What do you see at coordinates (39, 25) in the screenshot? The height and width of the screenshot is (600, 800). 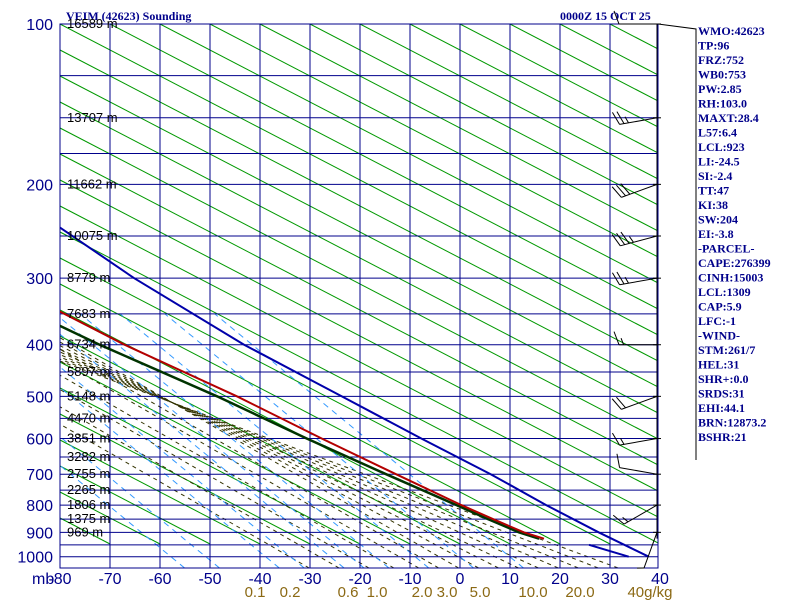 I see `pressure-tick-label: 100` at bounding box center [39, 25].